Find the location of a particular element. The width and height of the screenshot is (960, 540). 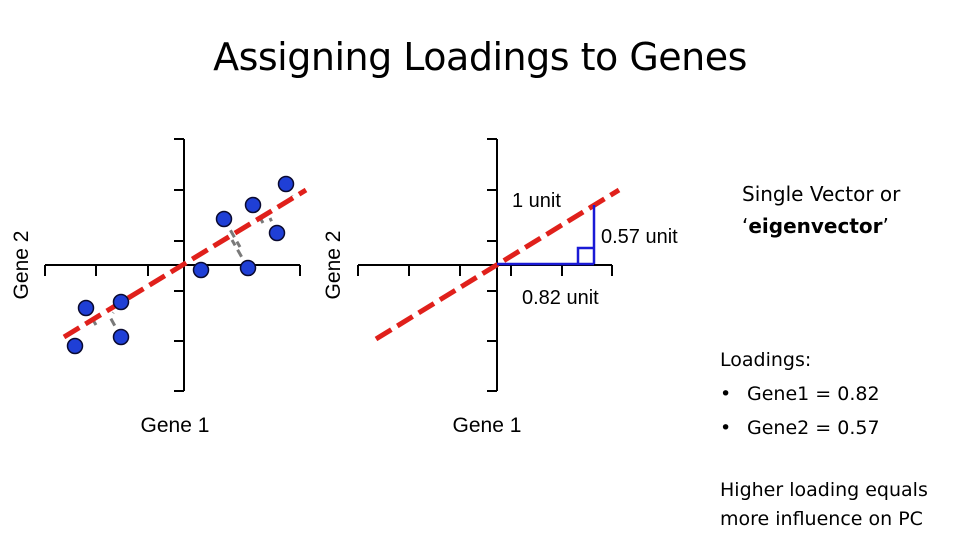

right-x-label: Gene 1 is located at coordinates (487, 425).